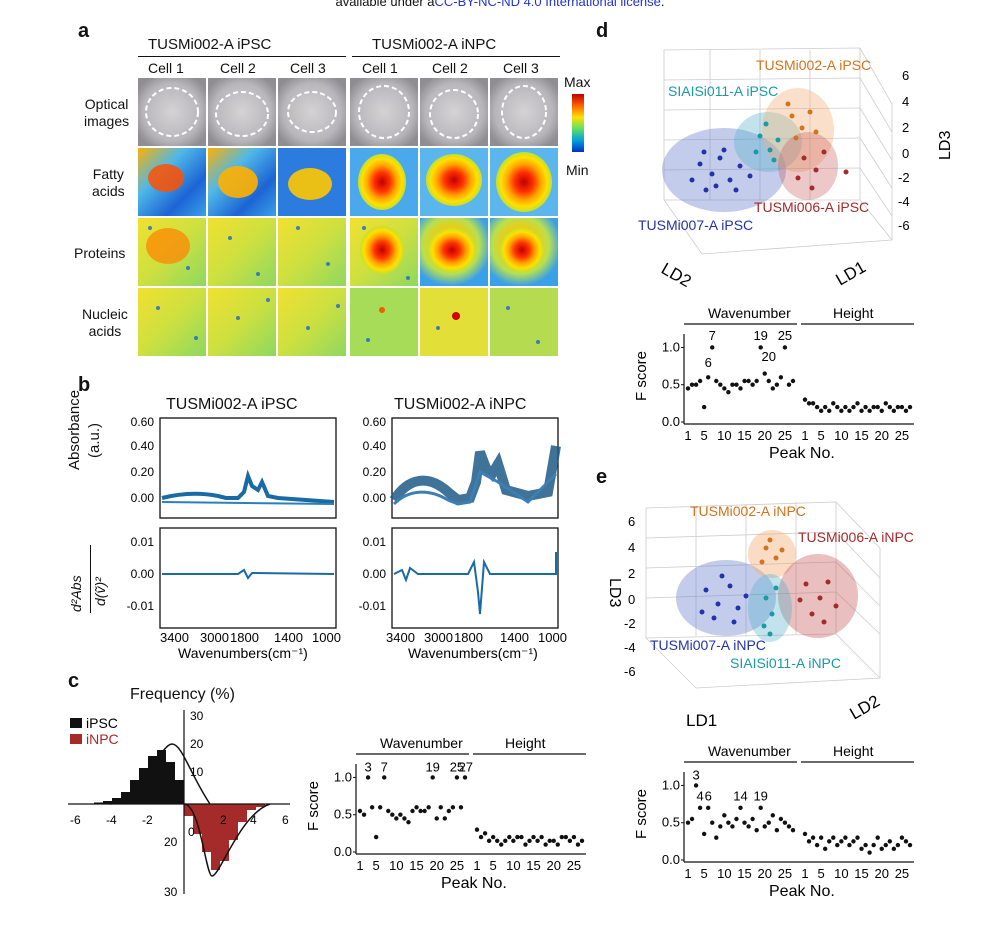 This screenshot has height=934, width=1000. I want to click on spectral-image-grid, so click(348, 217).